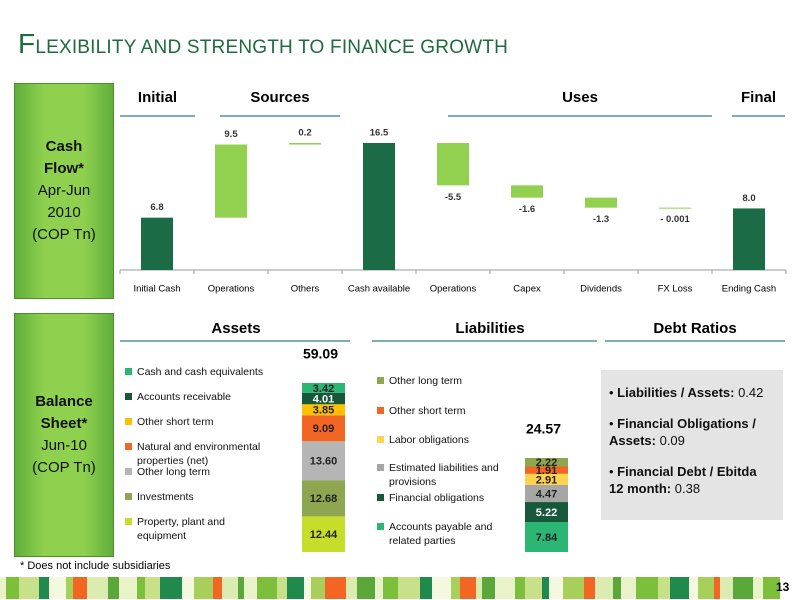 The width and height of the screenshot is (800, 600). Describe the element at coordinates (672, 440) in the screenshot. I see `ratio-value: 0.09` at that location.